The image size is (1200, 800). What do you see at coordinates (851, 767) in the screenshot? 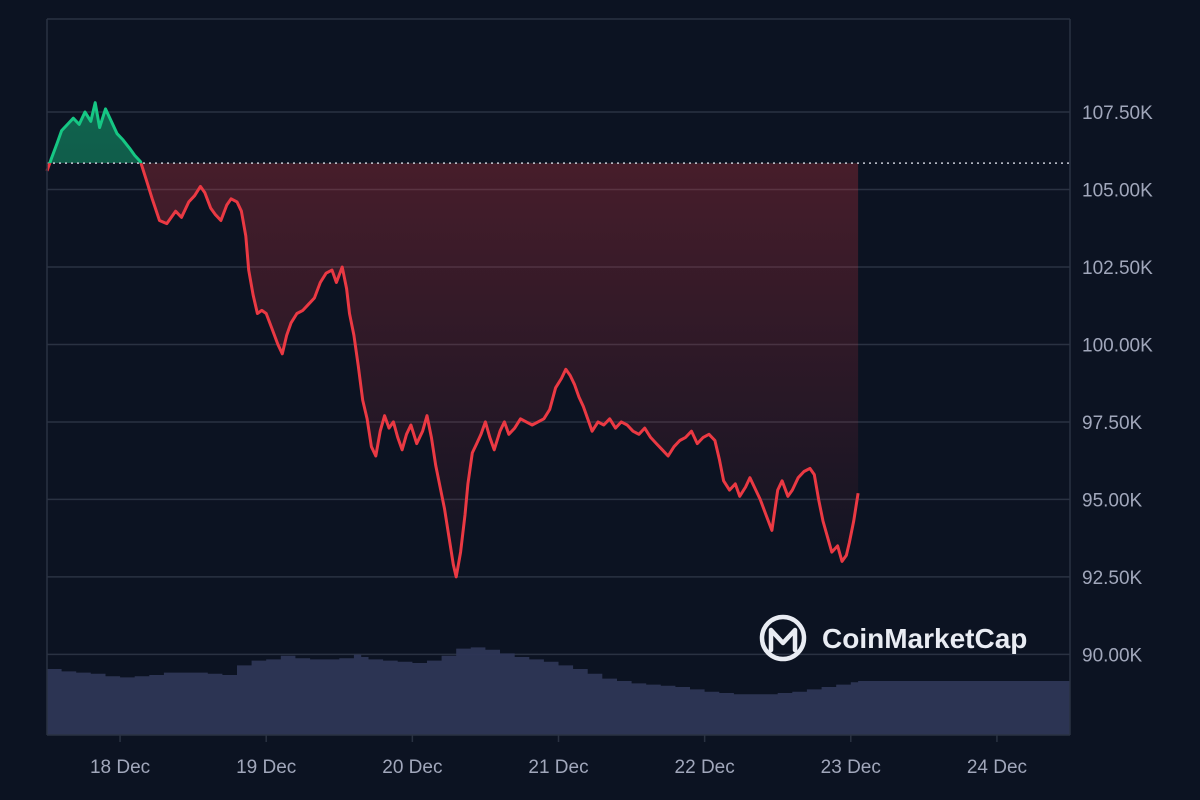
I see `x-tick-label: 23 Dec` at bounding box center [851, 767].